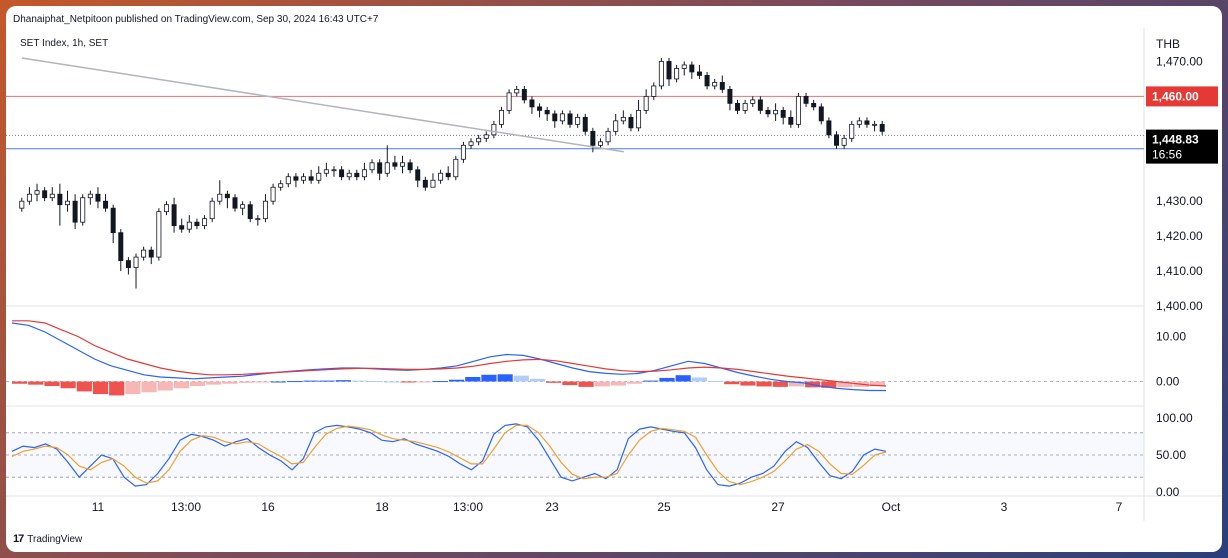 This screenshot has width=1228, height=558. I want to click on time-tick: 13:00, so click(186, 507).